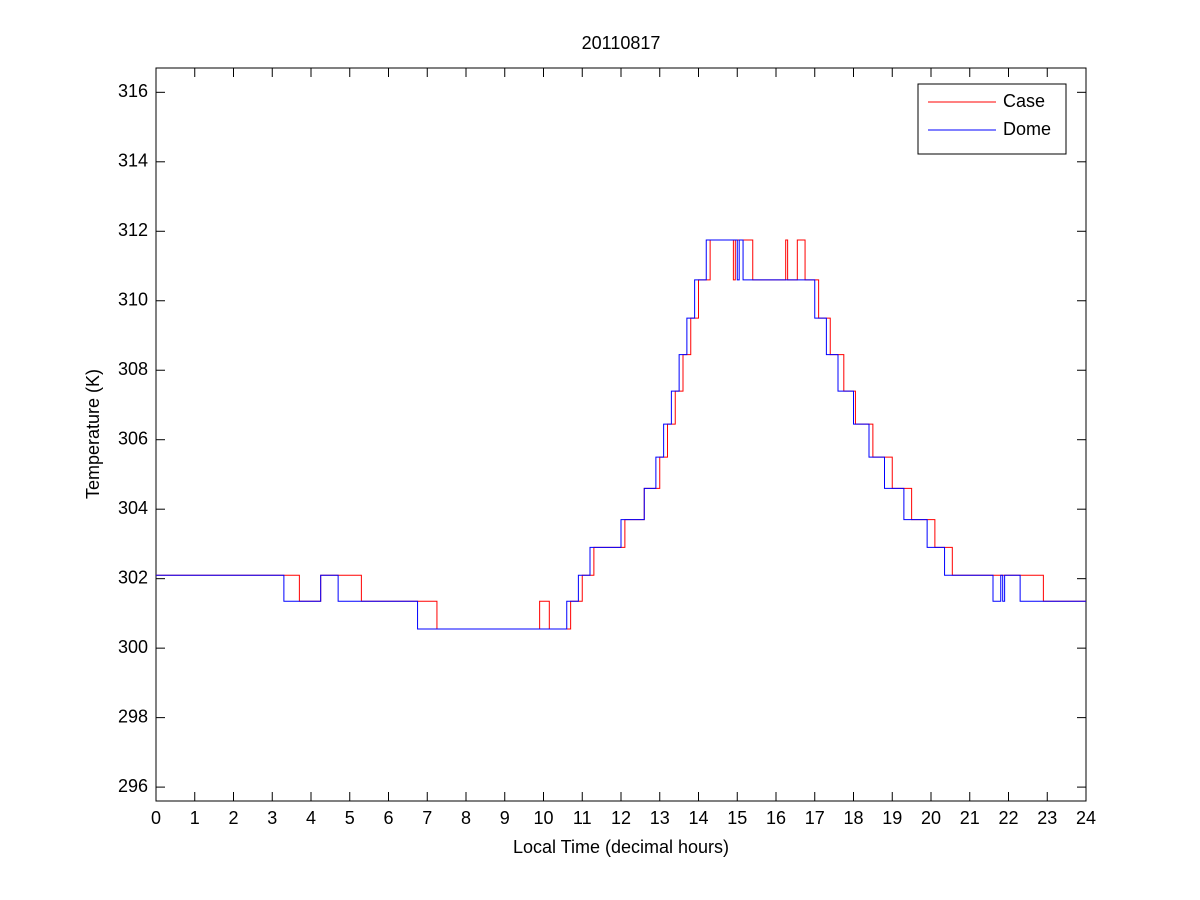  What do you see at coordinates (133, 438) in the screenshot?
I see `y-tick-label: 306` at bounding box center [133, 438].